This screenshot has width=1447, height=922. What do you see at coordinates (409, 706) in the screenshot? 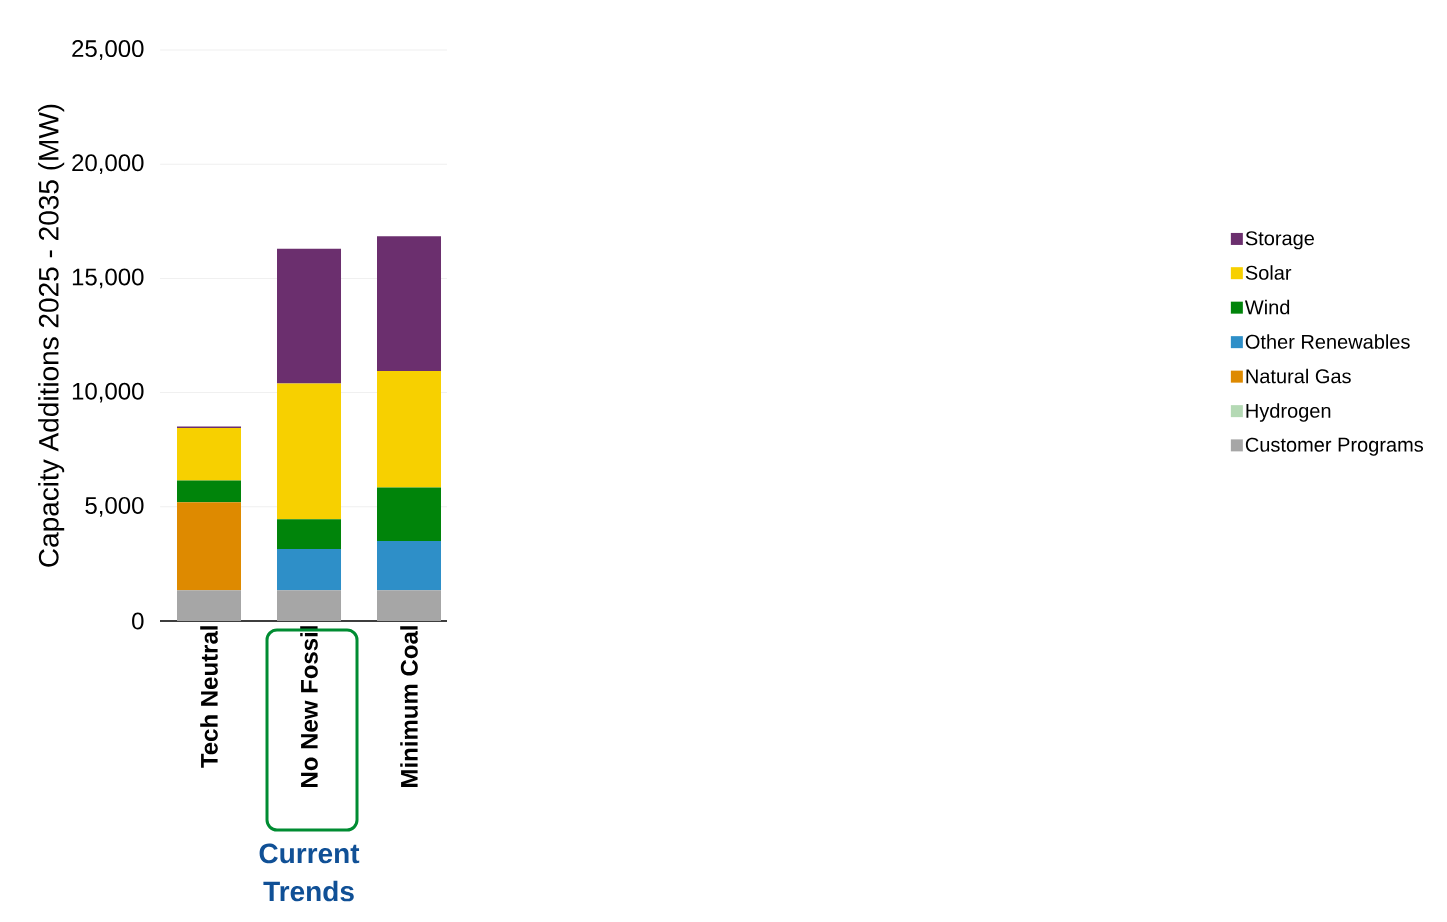
I see `x-tick-label: Minimum Coal` at bounding box center [409, 706].